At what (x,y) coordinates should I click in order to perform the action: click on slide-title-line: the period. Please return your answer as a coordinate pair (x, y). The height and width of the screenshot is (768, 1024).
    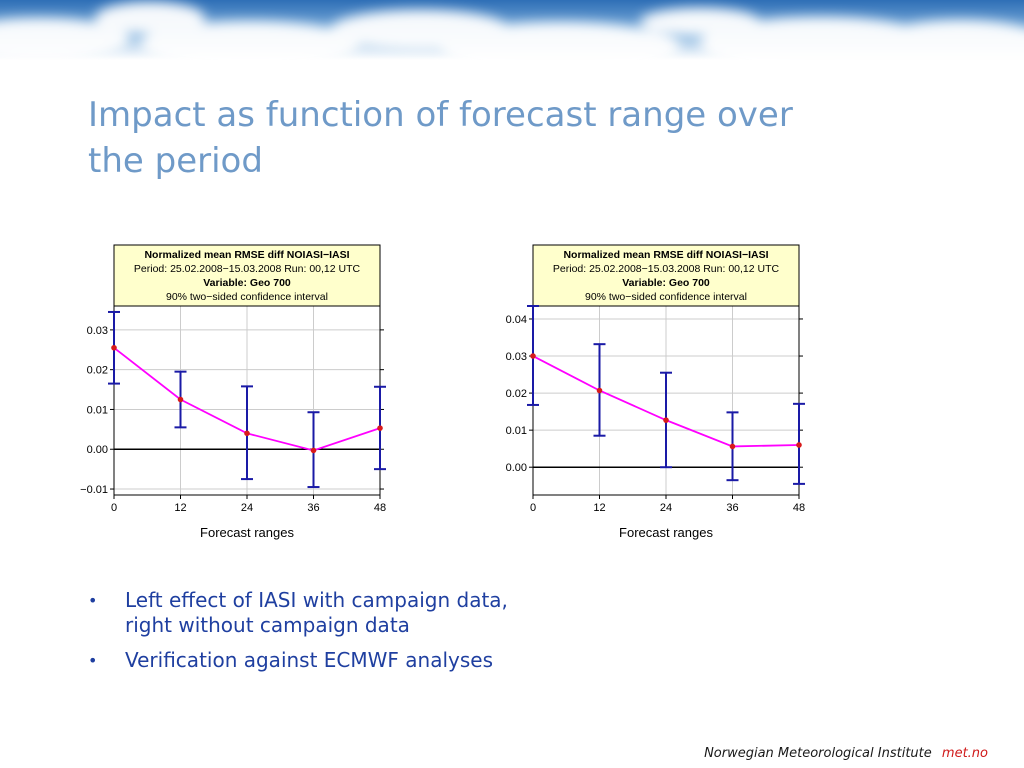
    Looking at the image, I should click on (175, 161).